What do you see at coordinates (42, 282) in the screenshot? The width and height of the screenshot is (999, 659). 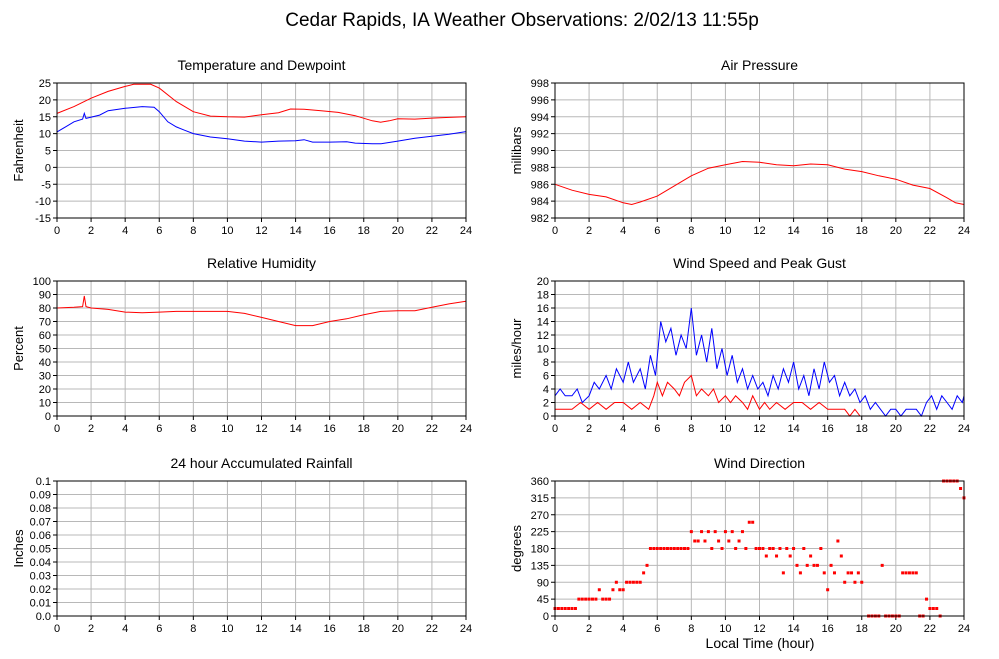 I see `chart-2-ytick-label-10: 100` at bounding box center [42, 282].